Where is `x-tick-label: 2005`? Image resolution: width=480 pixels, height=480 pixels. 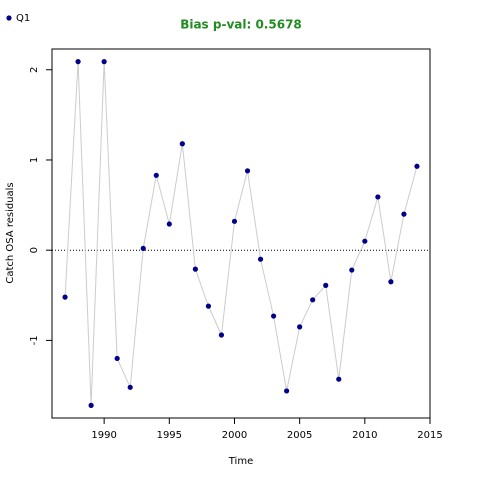
x-tick-label: 2005 is located at coordinates (299, 435).